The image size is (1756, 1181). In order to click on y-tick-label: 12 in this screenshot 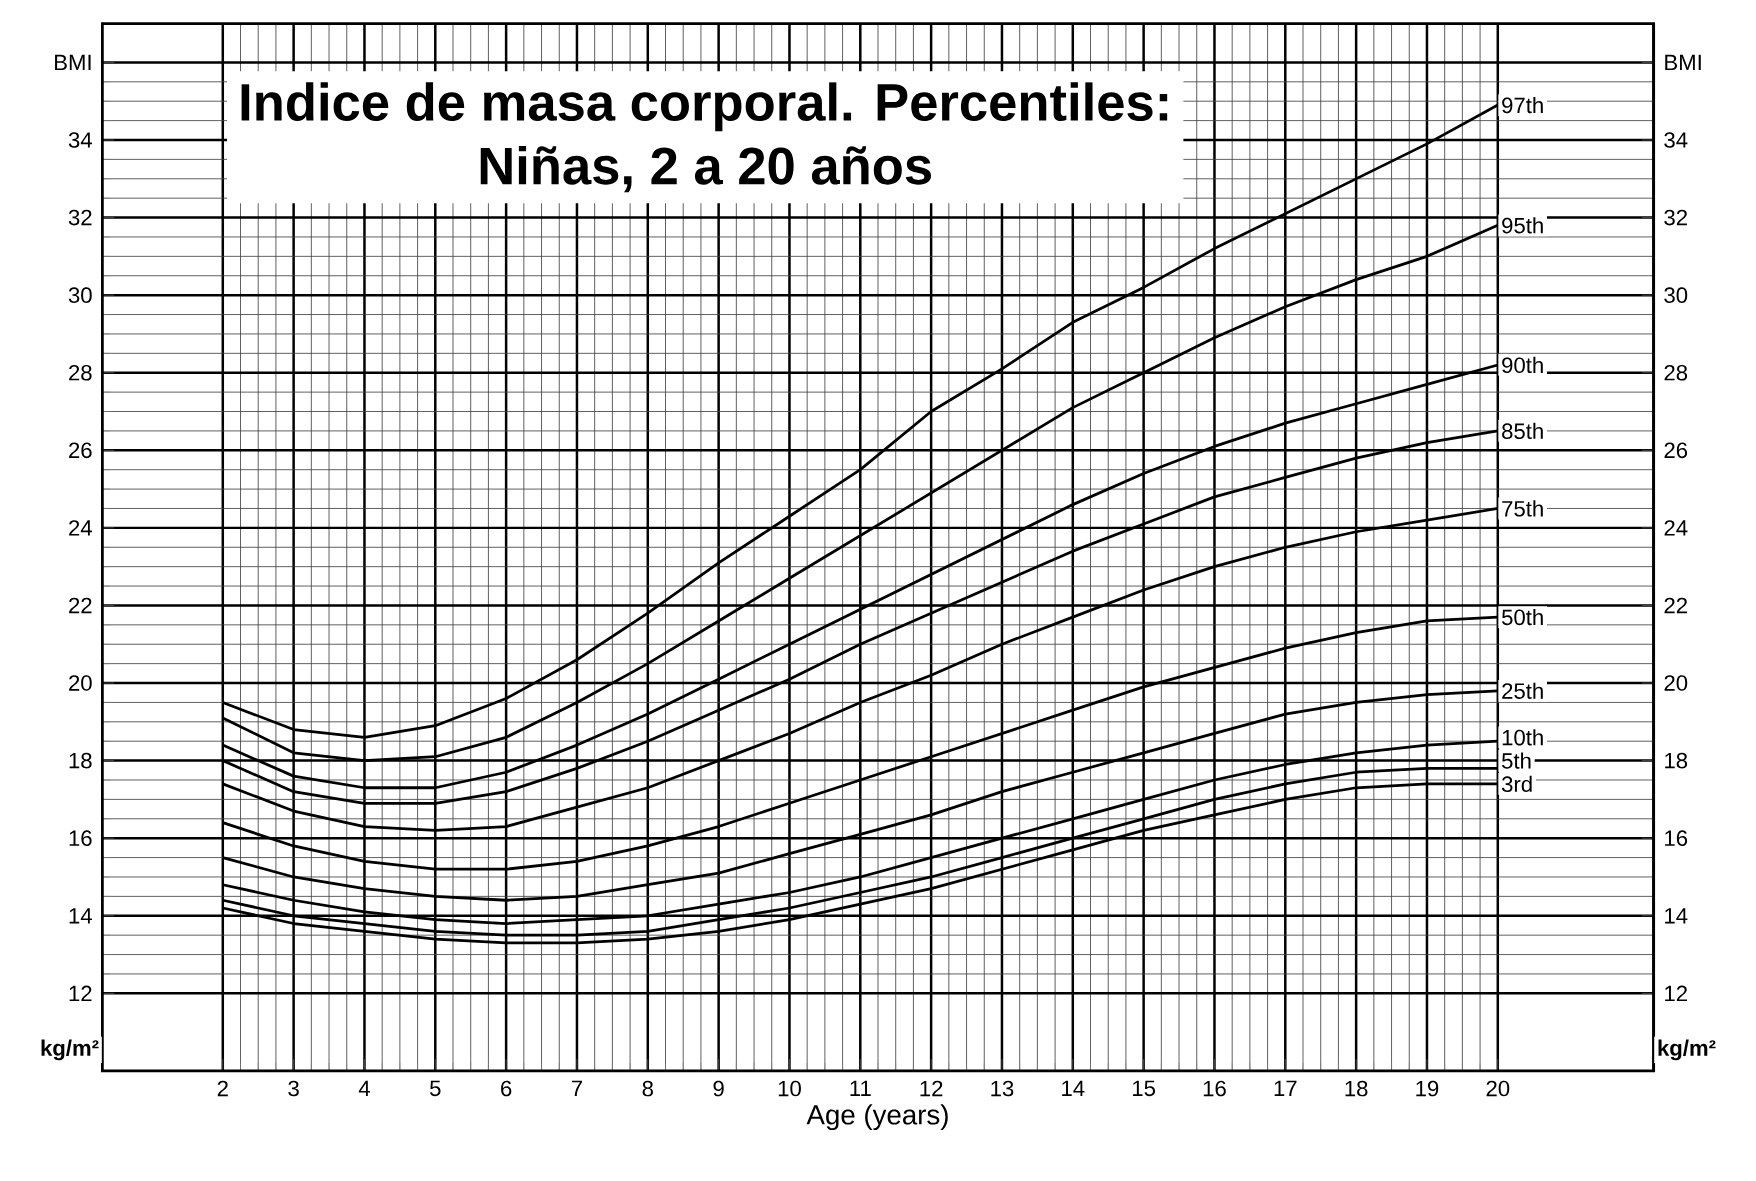, I will do `click(80, 993)`.